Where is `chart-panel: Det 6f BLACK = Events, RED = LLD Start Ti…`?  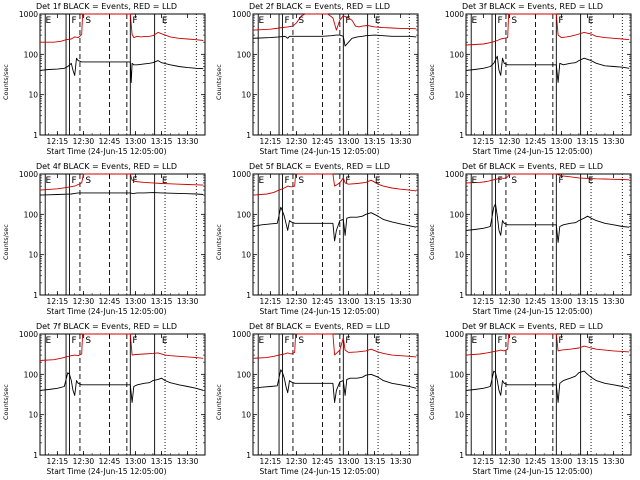
chart-panel: Det 6f BLACK = Events, RED = LLD Start Ti… is located at coordinates (532, 240).